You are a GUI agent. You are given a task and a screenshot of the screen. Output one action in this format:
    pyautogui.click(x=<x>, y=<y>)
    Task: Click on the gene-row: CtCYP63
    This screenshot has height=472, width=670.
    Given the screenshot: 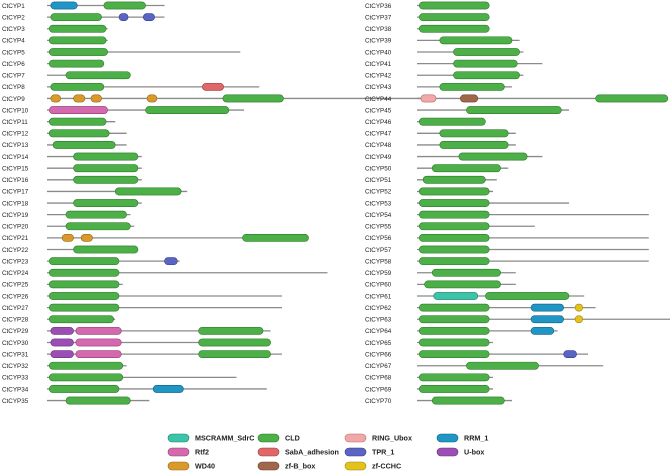 What is the action you would take?
    pyautogui.click(x=517, y=319)
    